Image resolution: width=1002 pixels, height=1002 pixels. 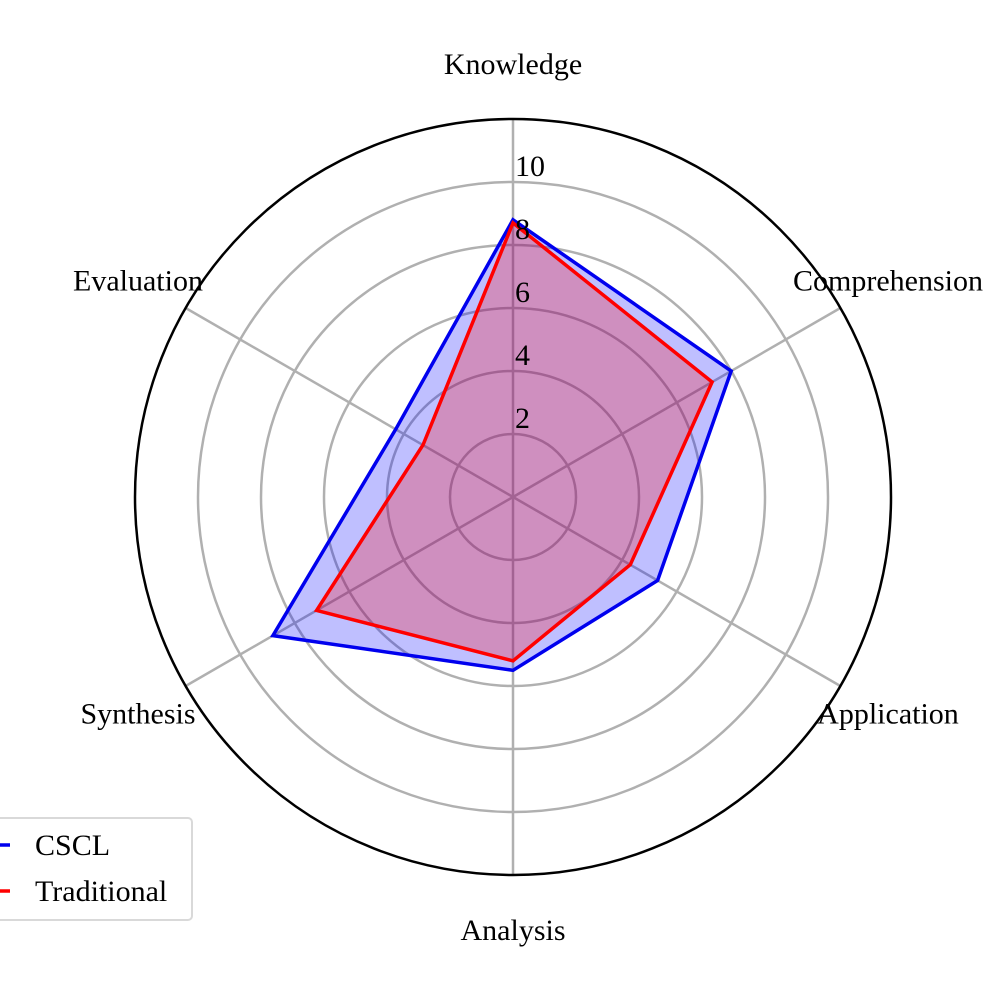 I want to click on legend-box, so click(x=96, y=869).